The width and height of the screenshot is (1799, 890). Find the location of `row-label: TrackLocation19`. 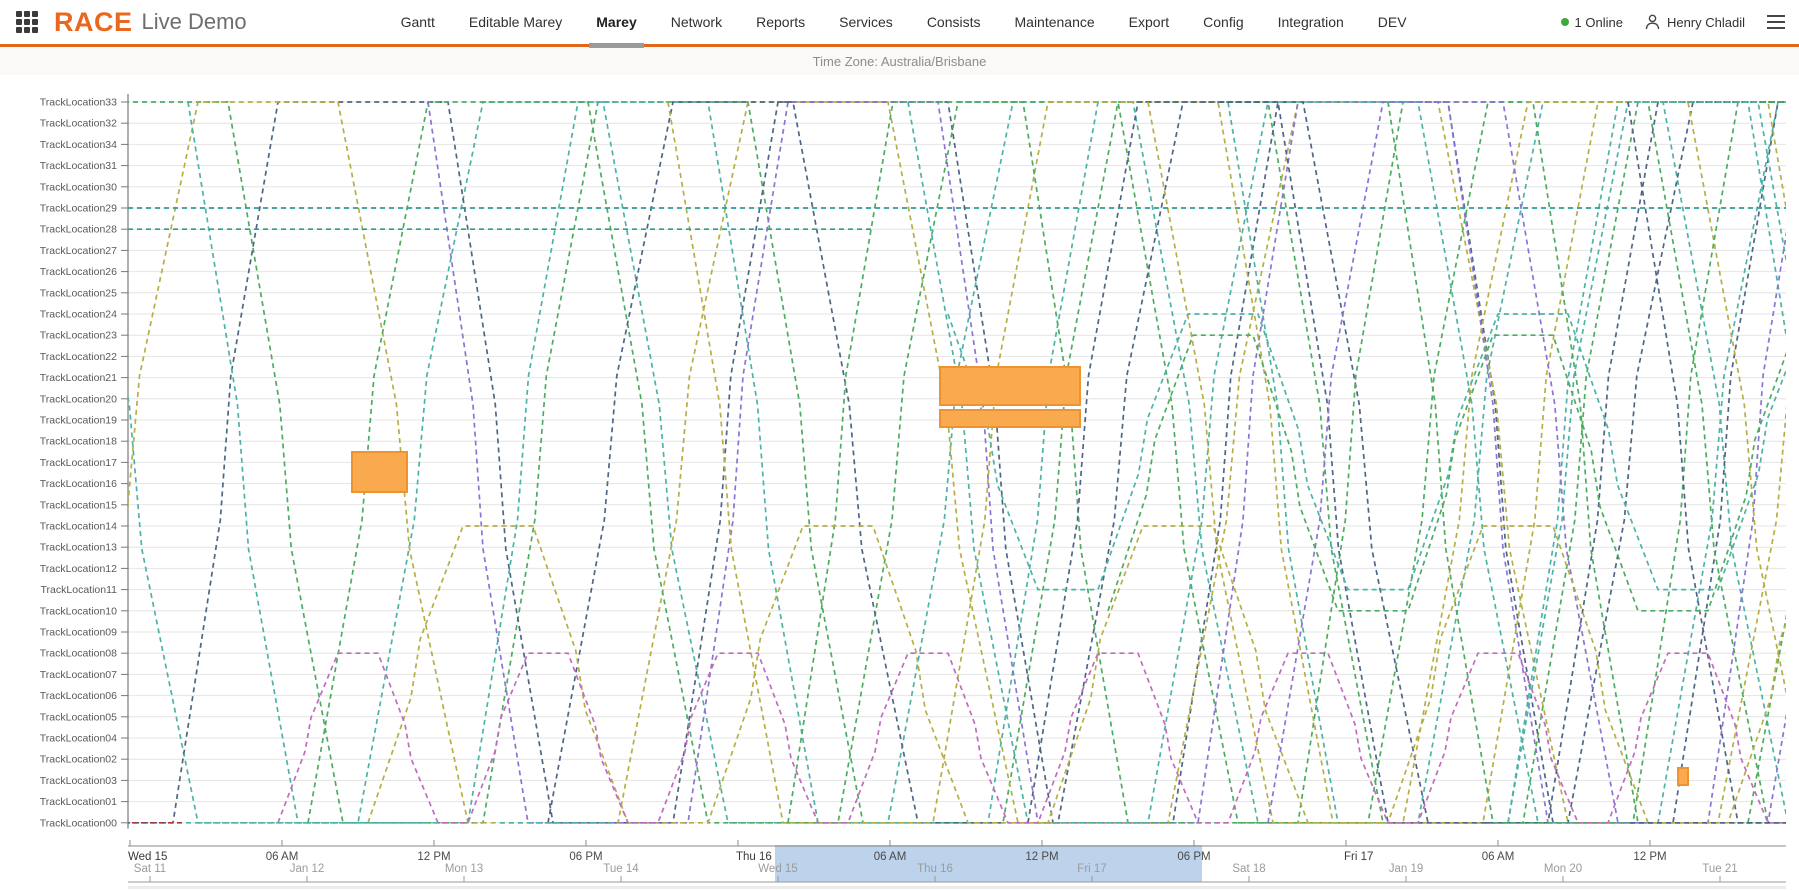

row-label: TrackLocation19 is located at coordinates (78, 421).